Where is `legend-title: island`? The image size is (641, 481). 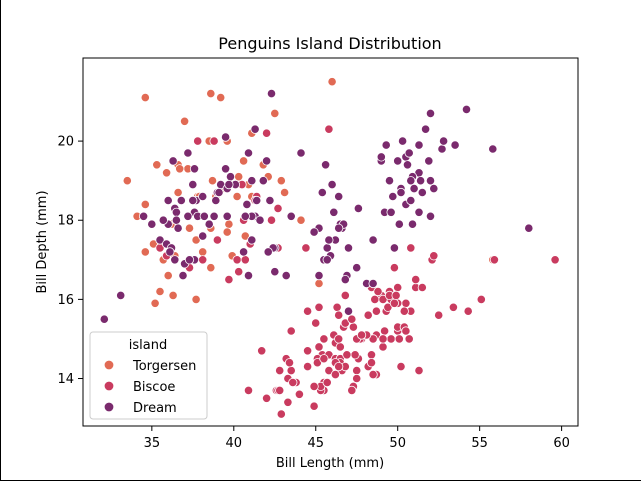 legend-title: island is located at coordinates (148, 345).